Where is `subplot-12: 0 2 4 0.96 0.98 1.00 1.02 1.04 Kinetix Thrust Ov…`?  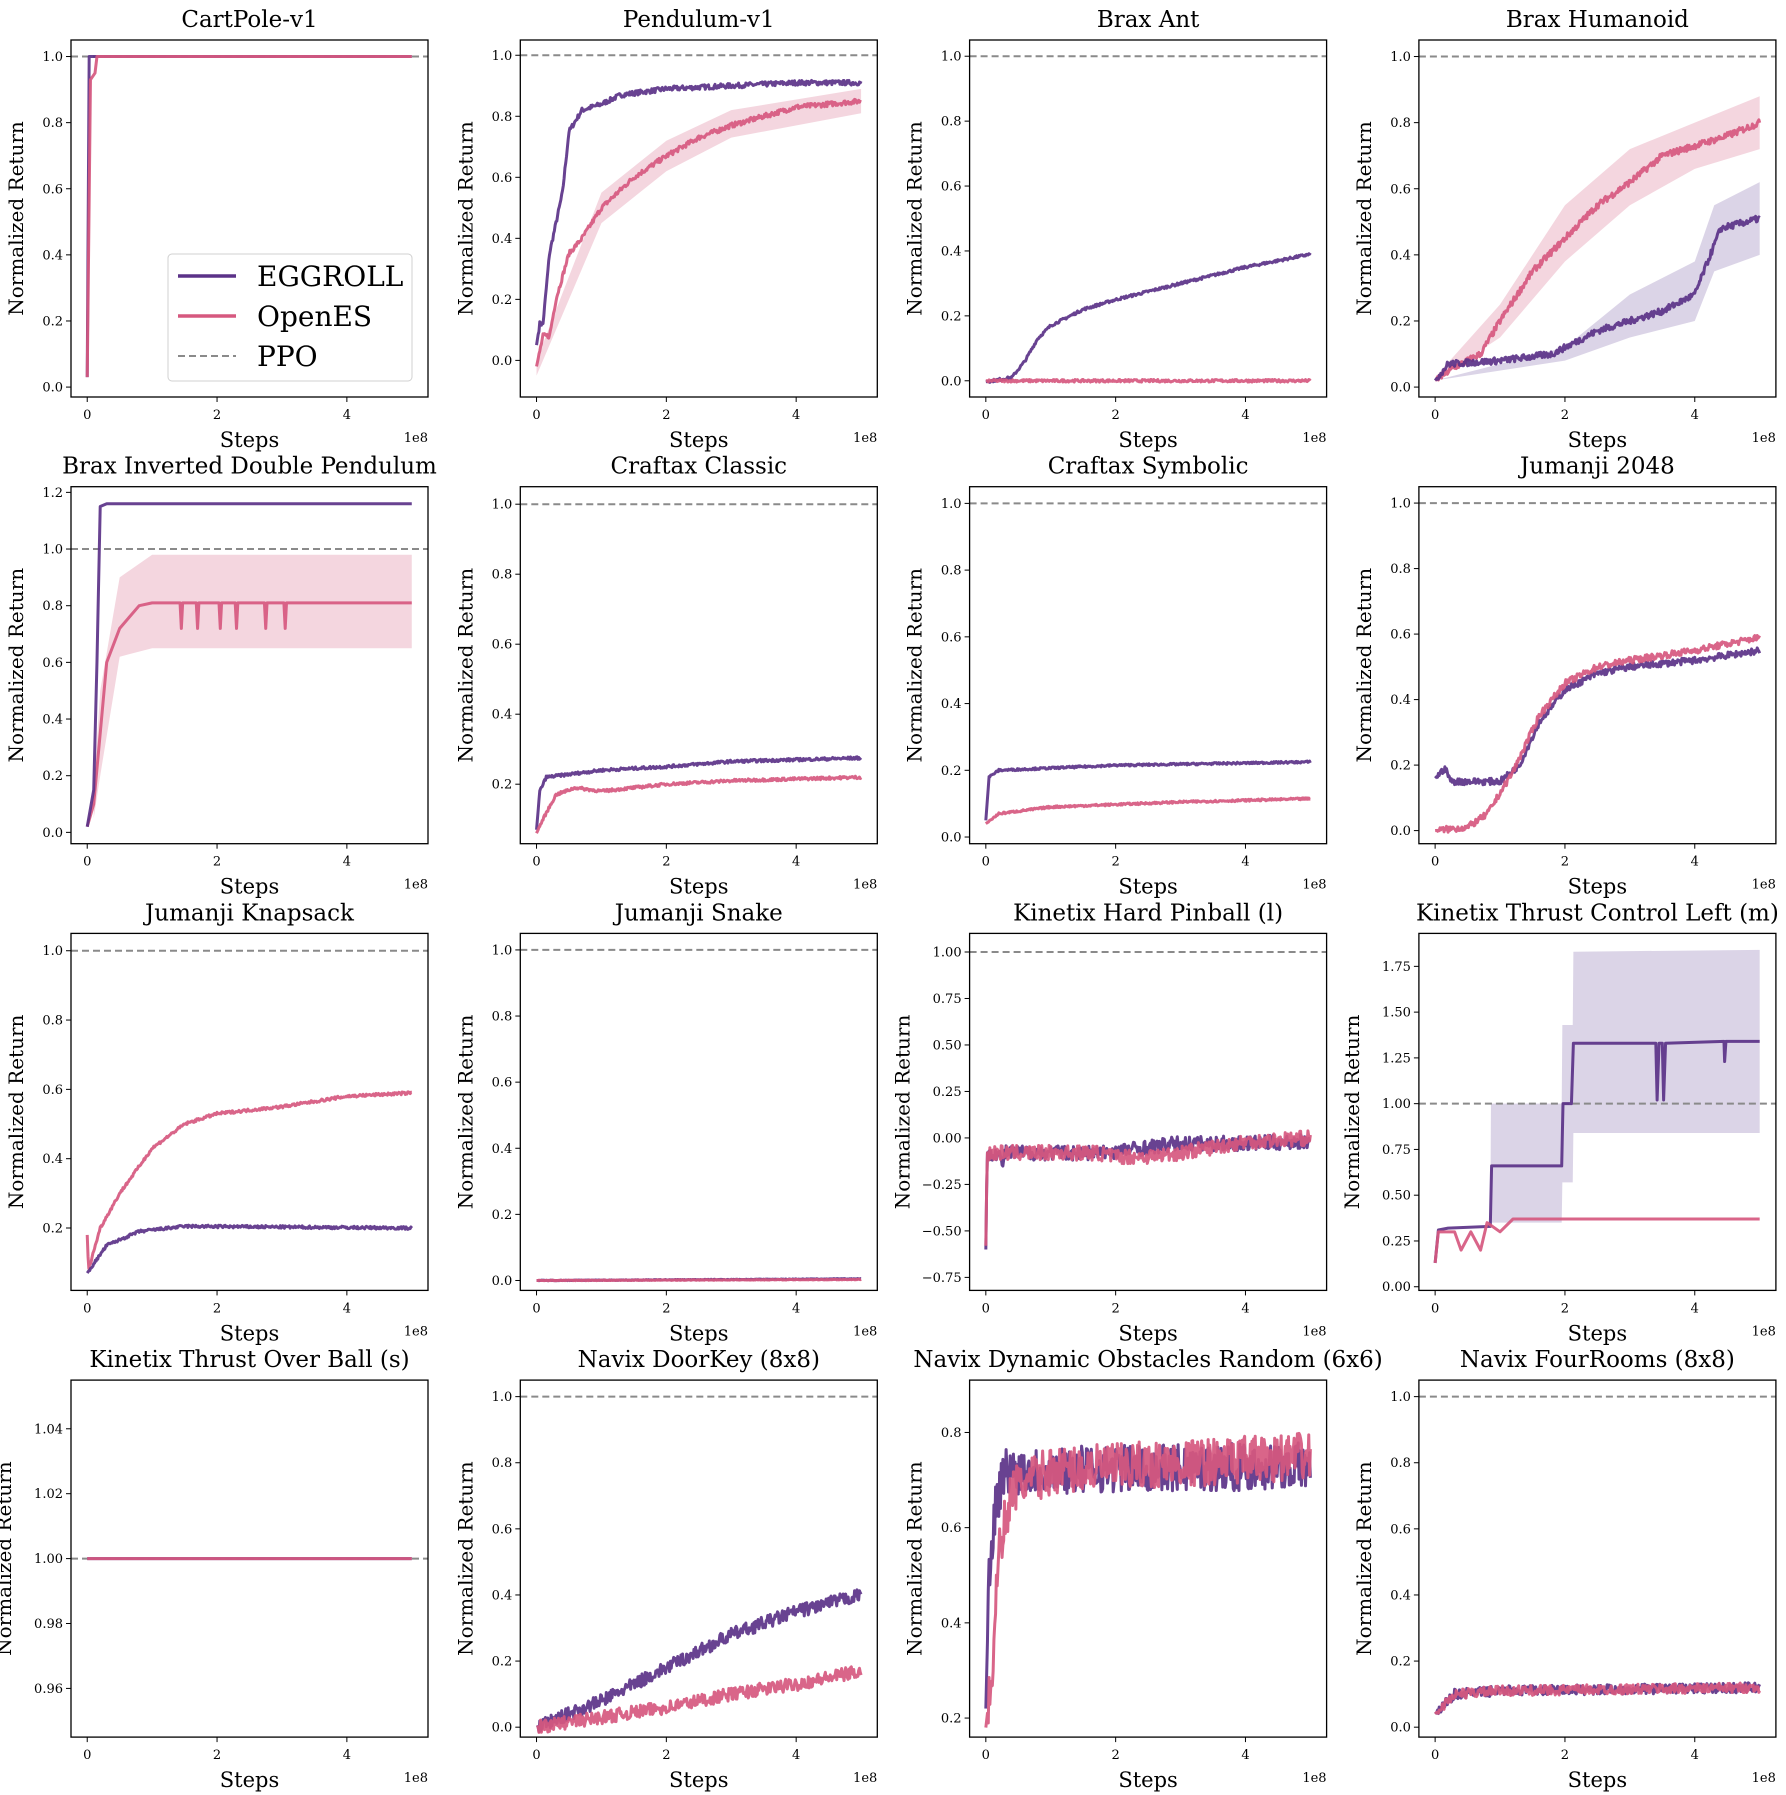 subplot-12: 0 2 4 0.96 0.98 1.00 1.02 1.04 Kinetix Thrust Ov… is located at coordinates (214, 1569).